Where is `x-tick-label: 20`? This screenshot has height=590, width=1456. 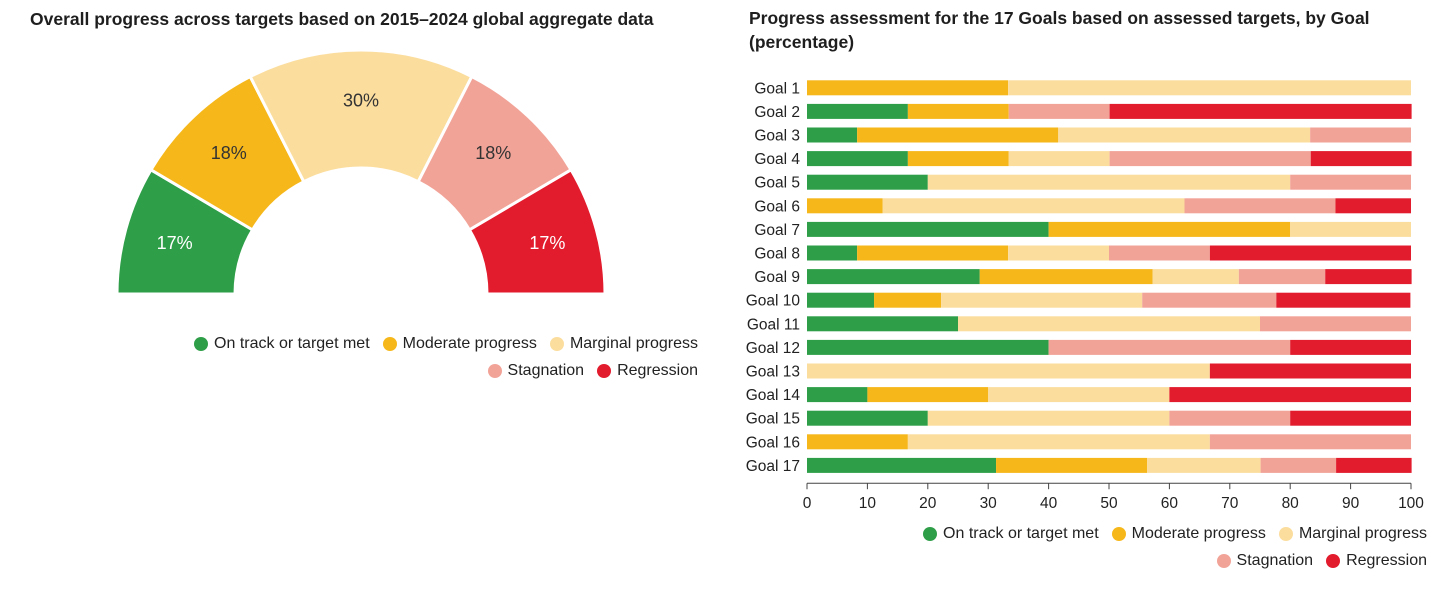 x-tick-label: 20 is located at coordinates (928, 503).